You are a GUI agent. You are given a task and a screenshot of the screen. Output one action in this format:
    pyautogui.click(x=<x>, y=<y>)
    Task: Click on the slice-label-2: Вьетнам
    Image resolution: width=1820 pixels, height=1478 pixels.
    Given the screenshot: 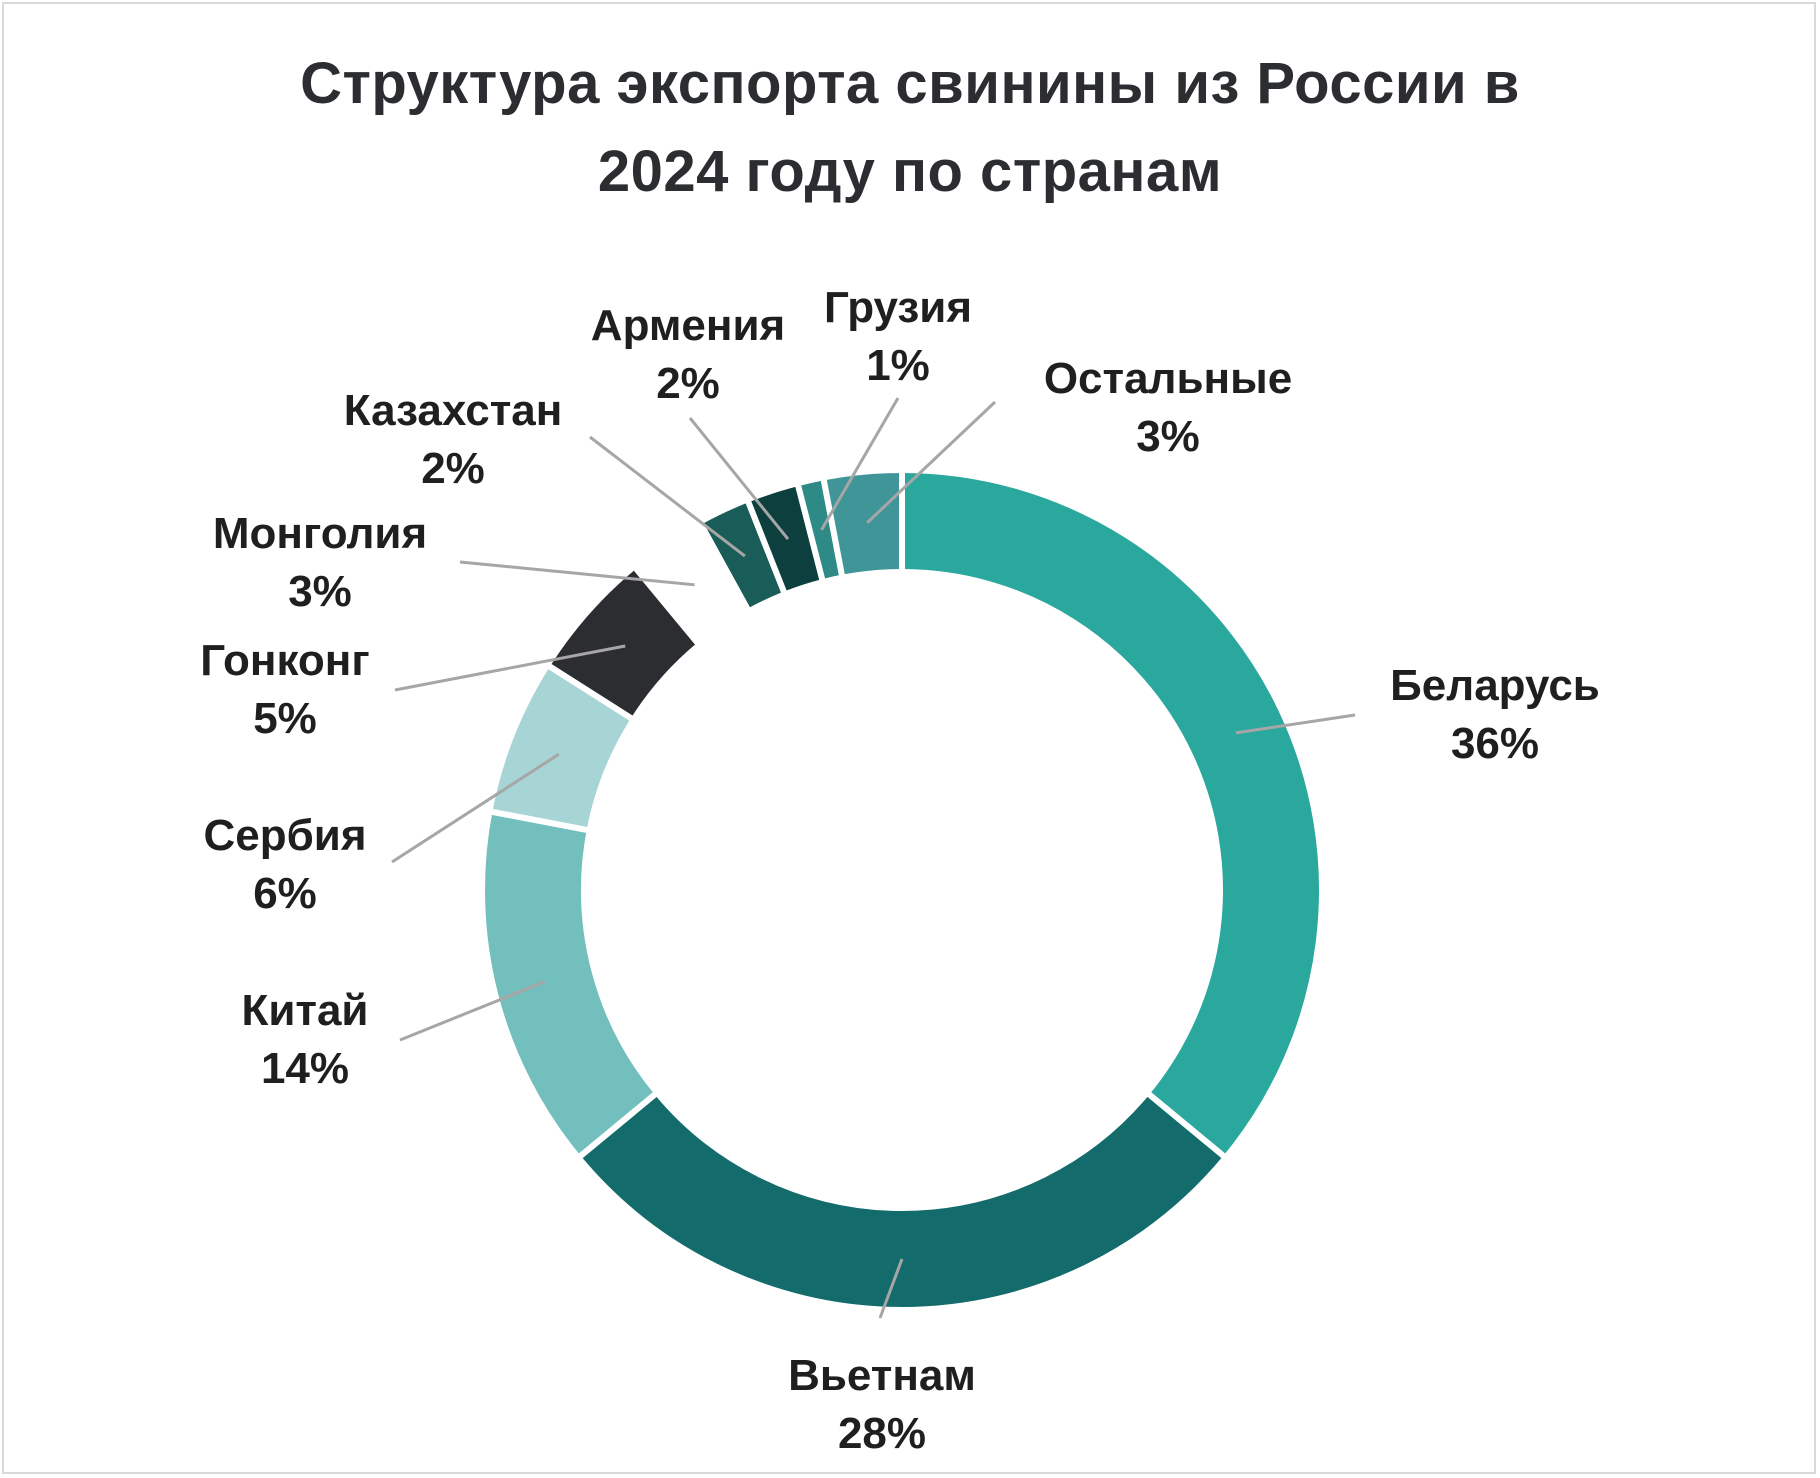 What is the action you would take?
    pyautogui.click(x=882, y=1375)
    